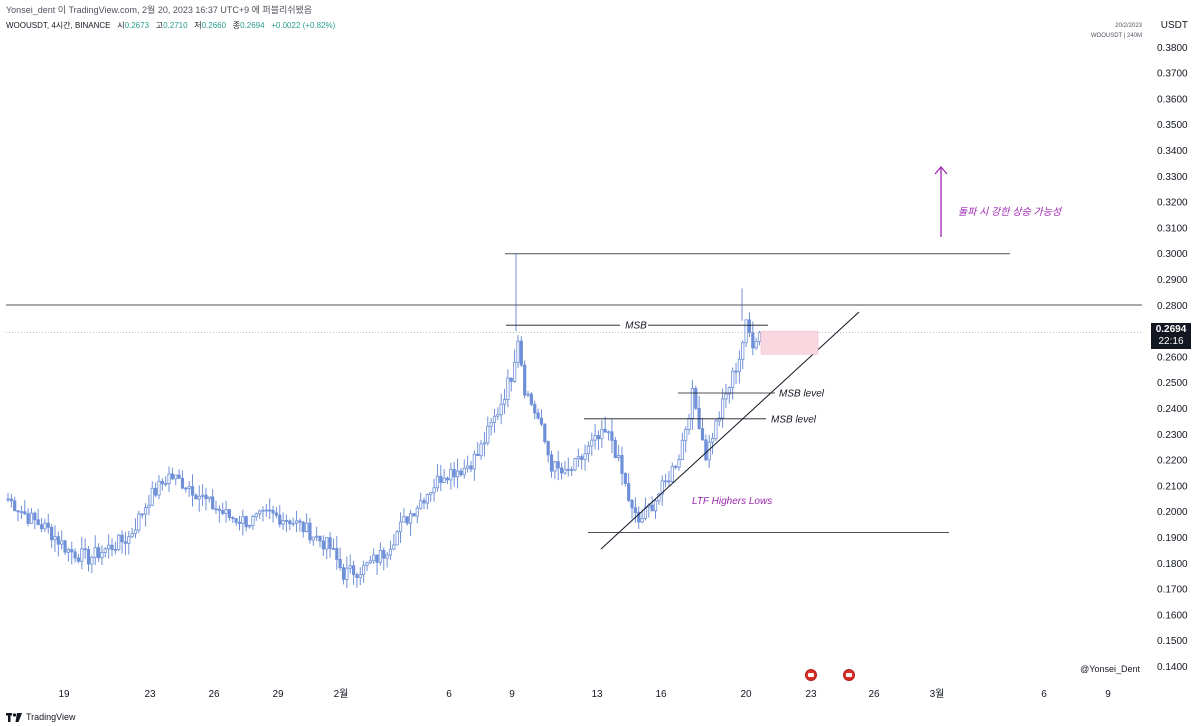  I want to click on y-tick-label: 0.1700, so click(1172, 590).